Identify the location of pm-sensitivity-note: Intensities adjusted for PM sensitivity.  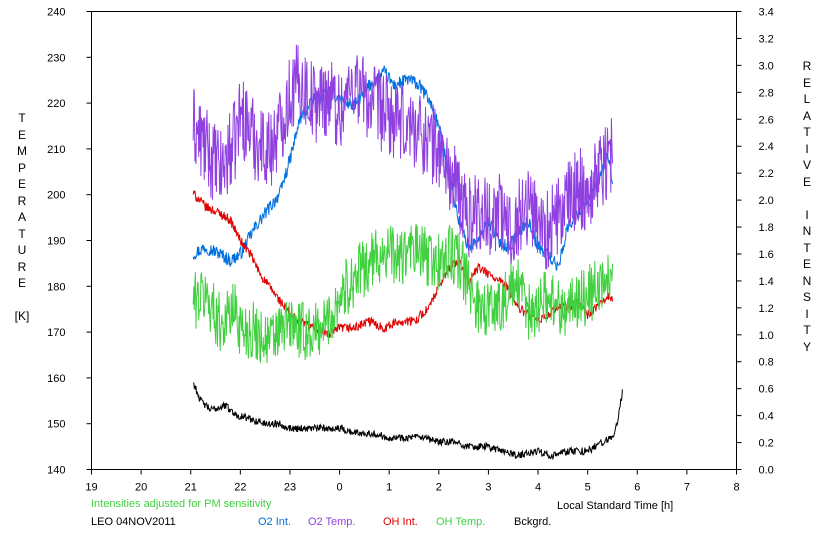
(181, 504).